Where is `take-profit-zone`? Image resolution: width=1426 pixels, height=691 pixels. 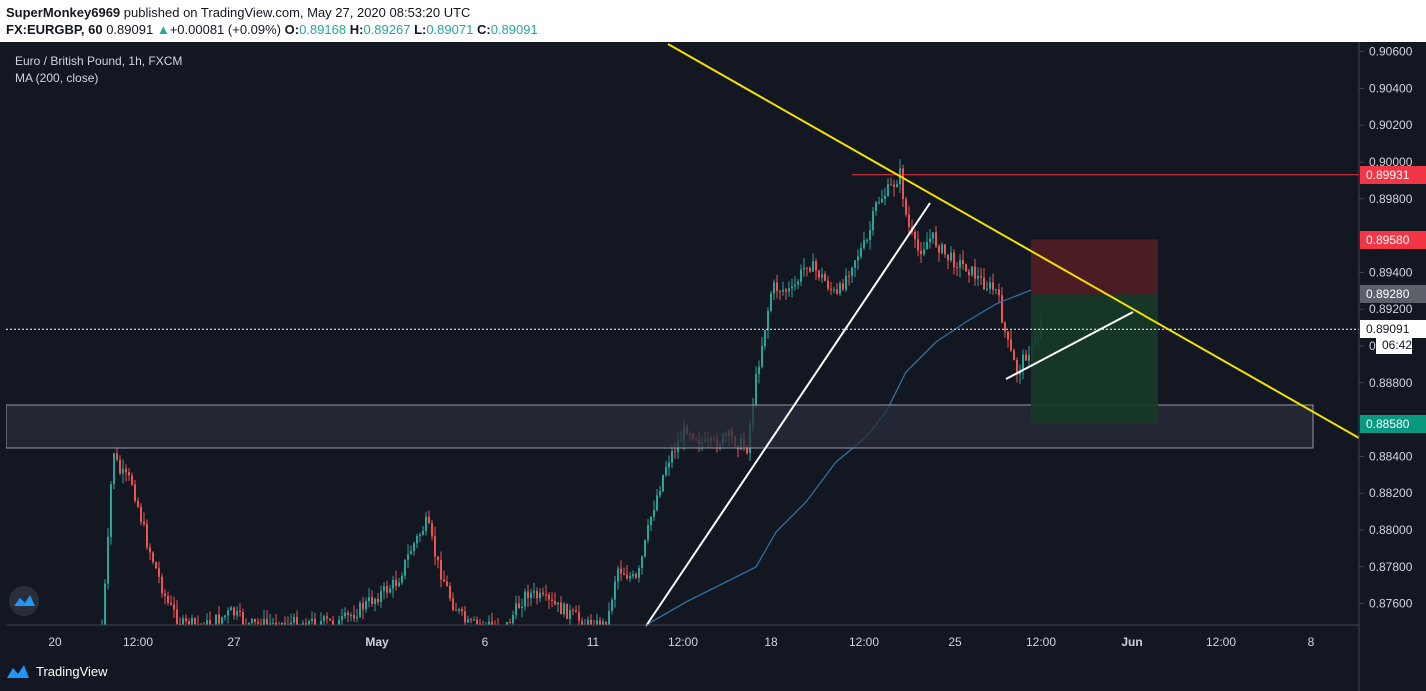
take-profit-zone is located at coordinates (1094, 359).